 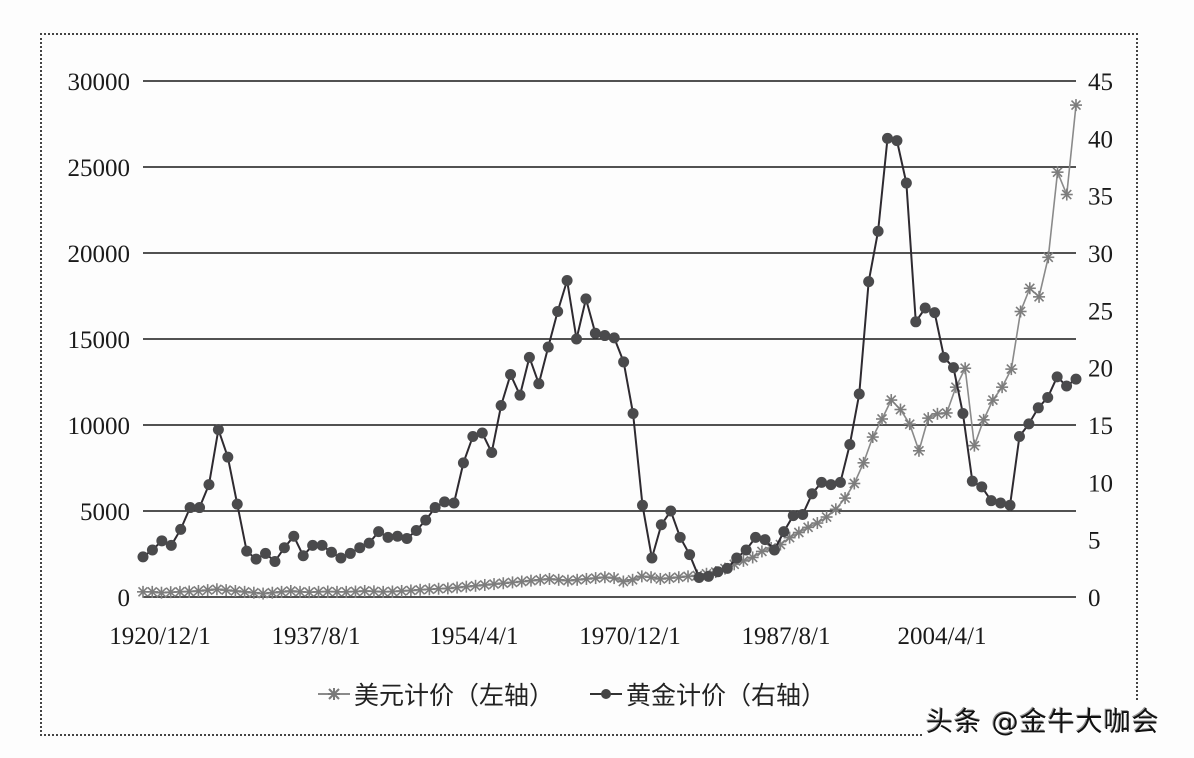 What do you see at coordinates (316, 636) in the screenshot?
I see `x-tick-label: 1937/8/1` at bounding box center [316, 636].